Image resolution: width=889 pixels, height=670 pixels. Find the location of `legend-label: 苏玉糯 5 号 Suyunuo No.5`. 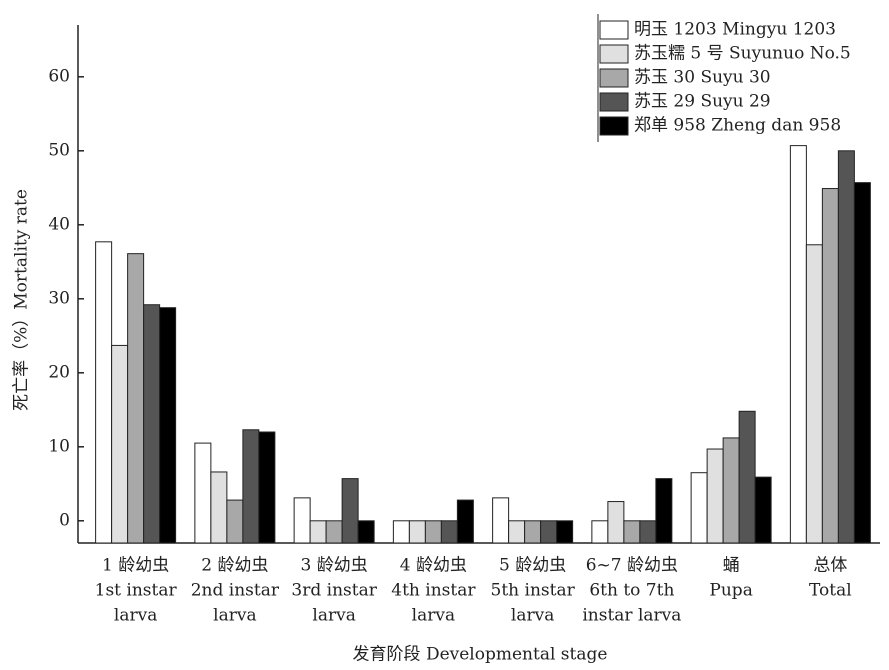

legend-label: 苏玉糯 5 号 Suyunuo No.5 is located at coordinates (742, 54).